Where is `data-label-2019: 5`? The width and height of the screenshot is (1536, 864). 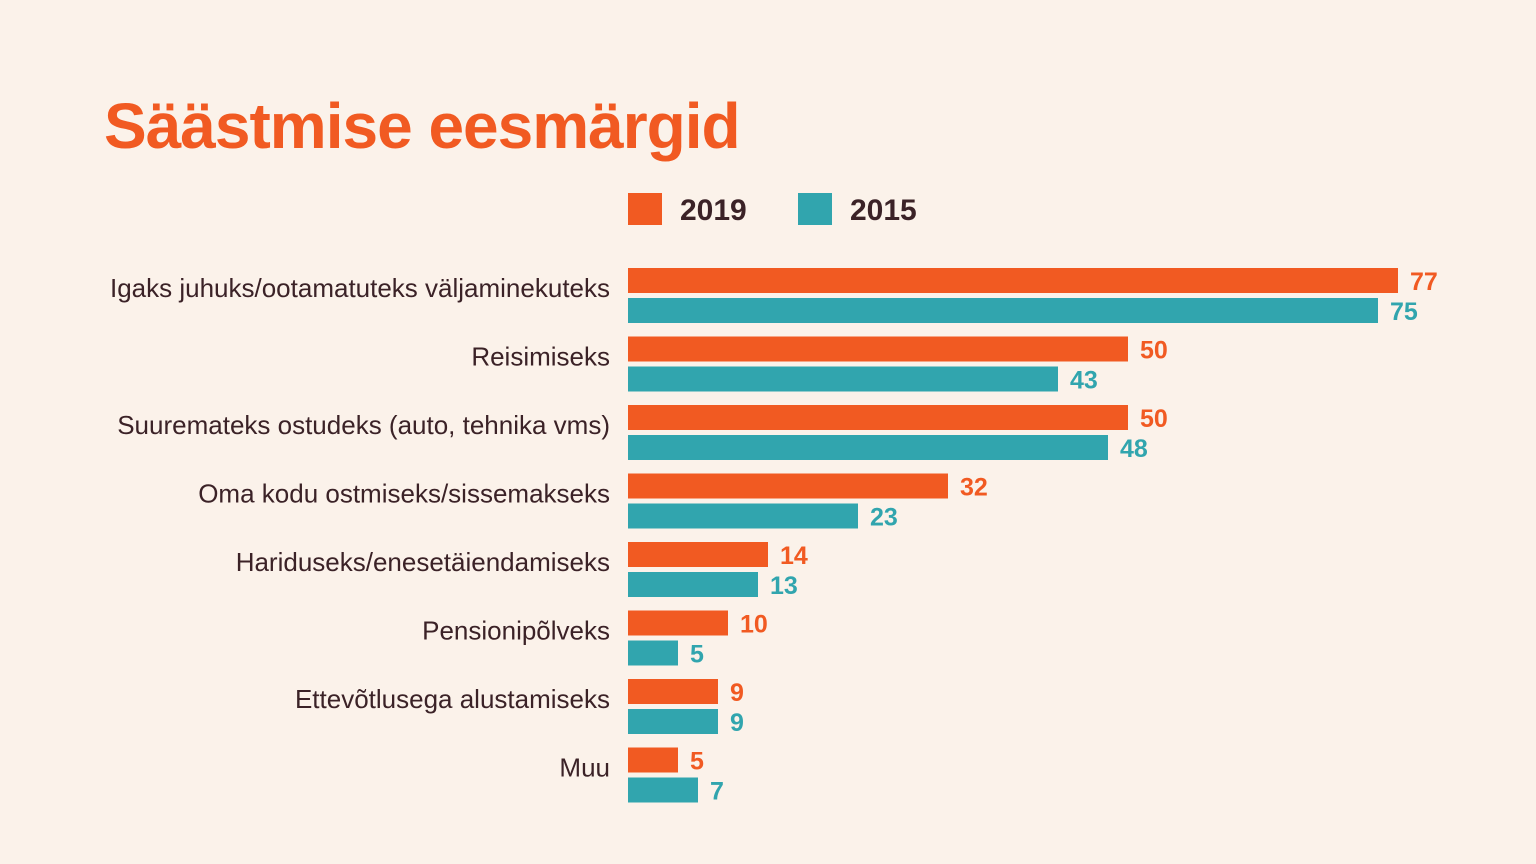
data-label-2019: 5 is located at coordinates (697, 762).